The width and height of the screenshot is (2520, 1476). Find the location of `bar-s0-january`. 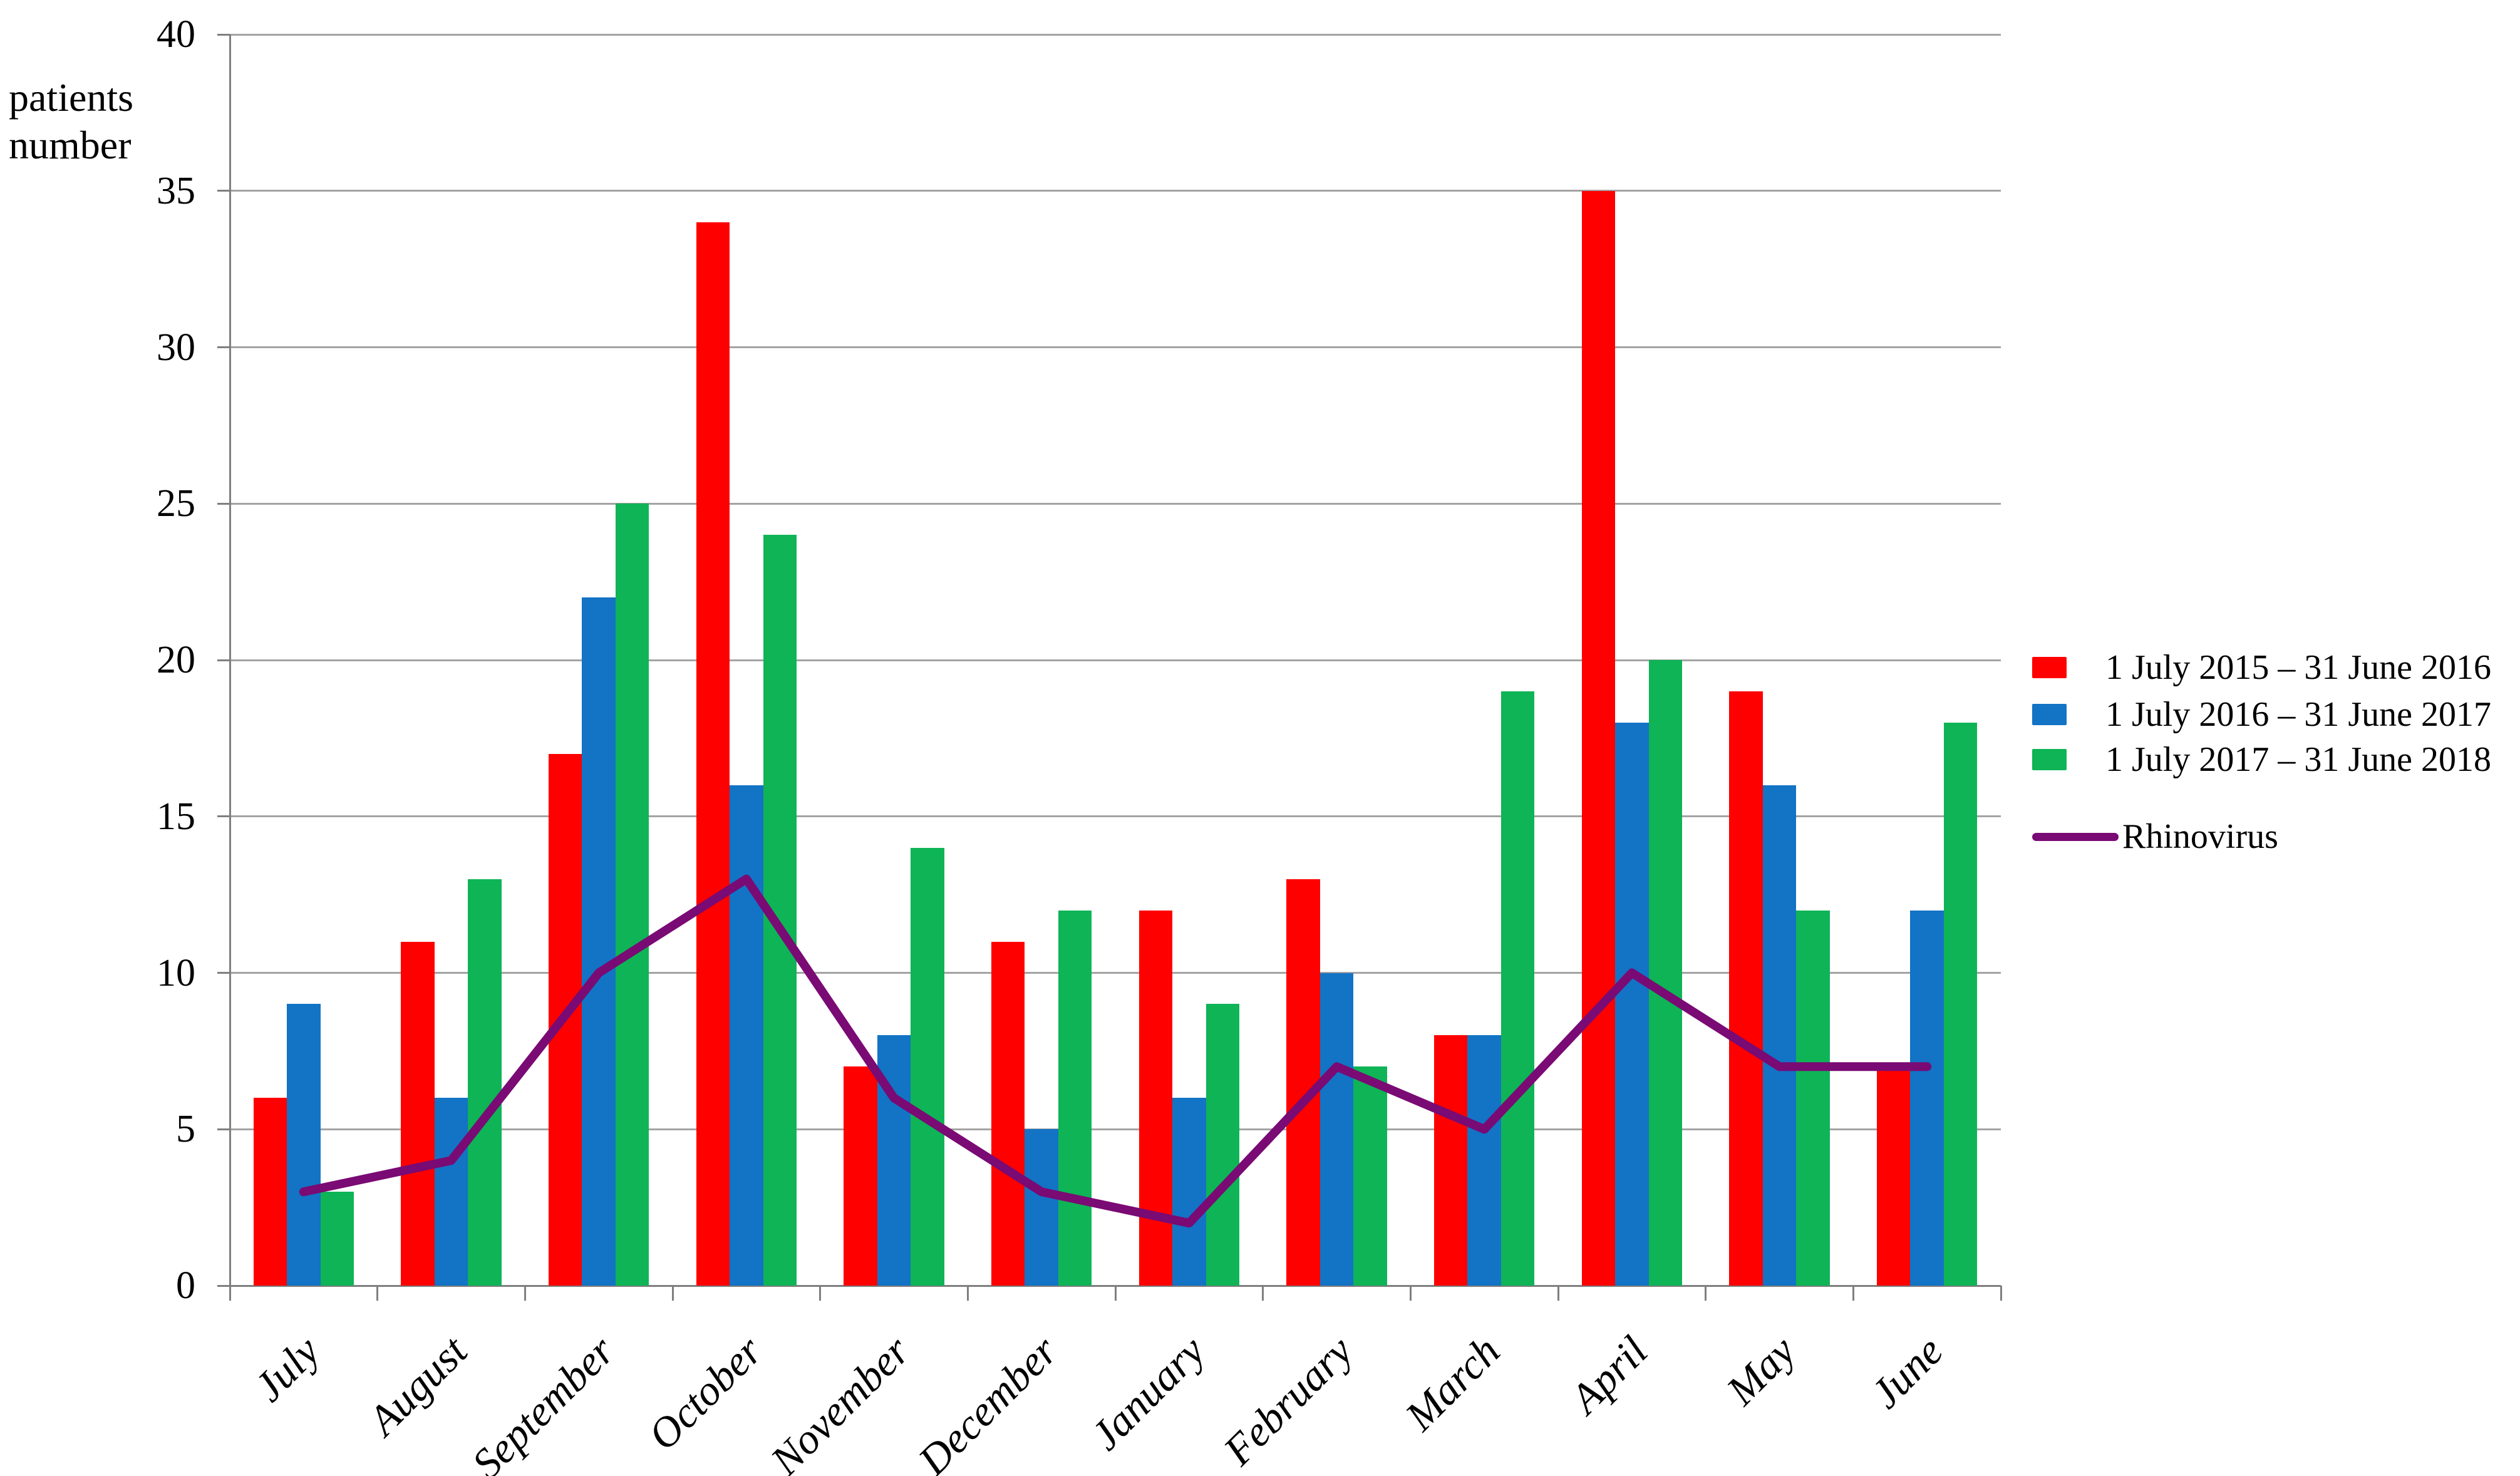

bar-s0-january is located at coordinates (1156, 1098).